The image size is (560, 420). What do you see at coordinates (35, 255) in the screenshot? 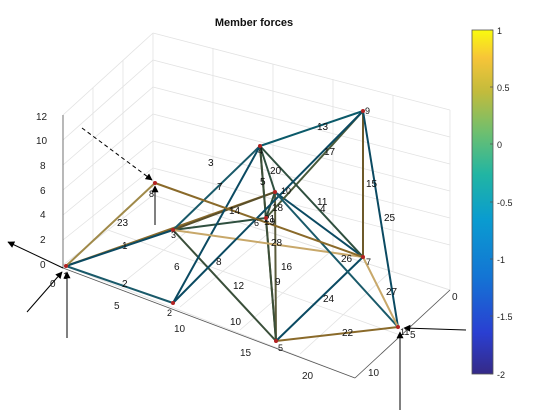
I see `reaction-arrow` at bounding box center [35, 255].